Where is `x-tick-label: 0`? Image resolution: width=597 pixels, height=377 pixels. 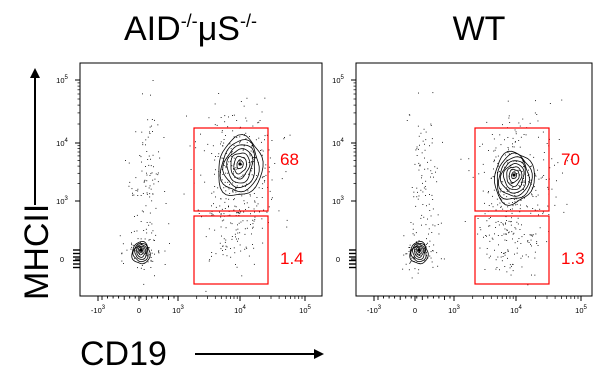 x-tick-label: 0 is located at coordinates (139, 310).